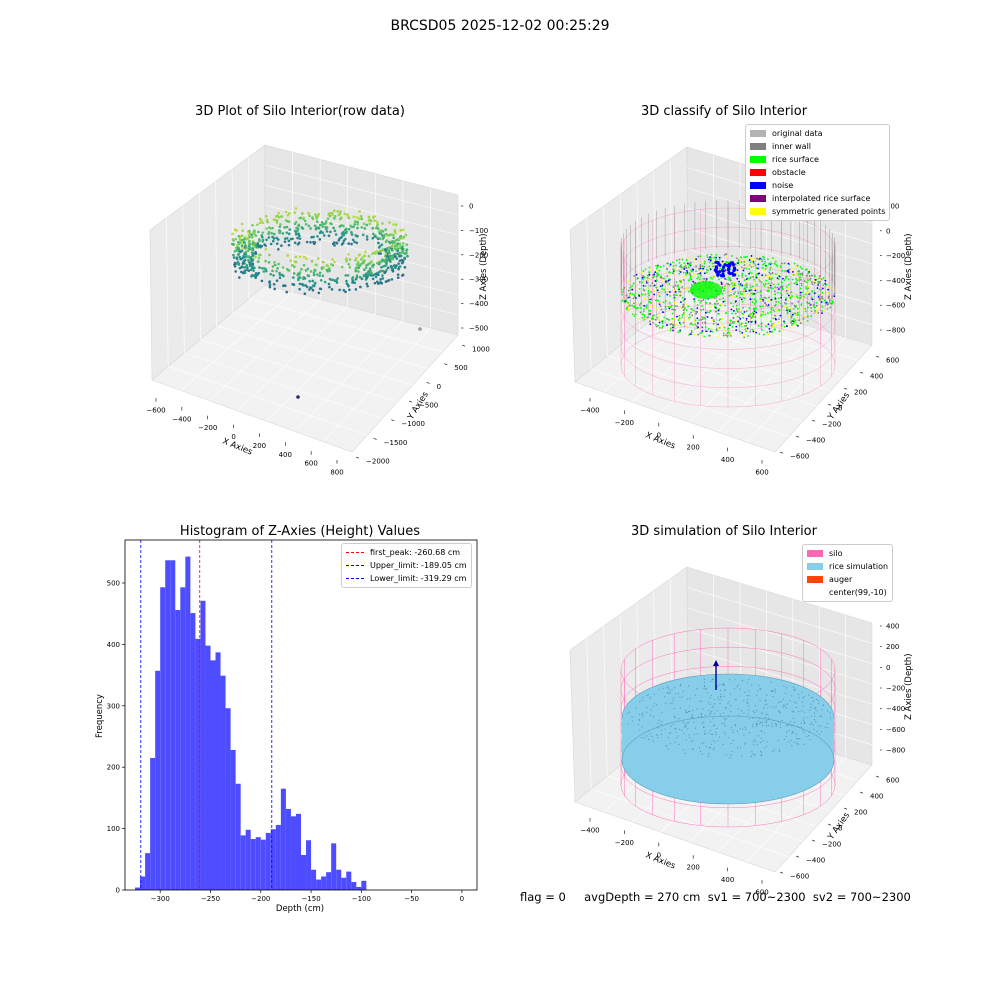  What do you see at coordinates (722, 270) in the screenshot?
I see `noise-point` at bounding box center [722, 270].